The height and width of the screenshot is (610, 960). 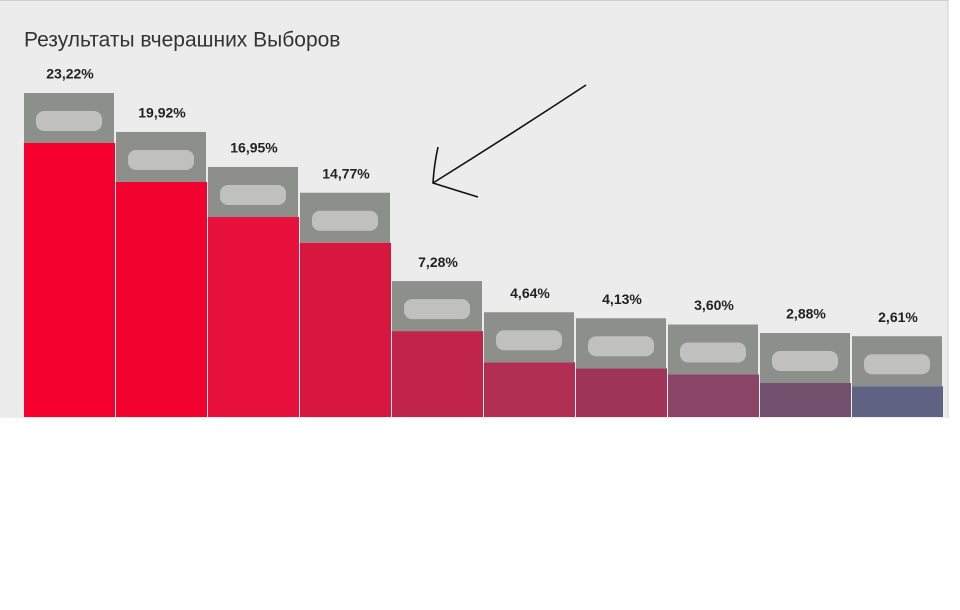 What do you see at coordinates (254, 148) in the screenshot?
I see `value-label: 16,95%` at bounding box center [254, 148].